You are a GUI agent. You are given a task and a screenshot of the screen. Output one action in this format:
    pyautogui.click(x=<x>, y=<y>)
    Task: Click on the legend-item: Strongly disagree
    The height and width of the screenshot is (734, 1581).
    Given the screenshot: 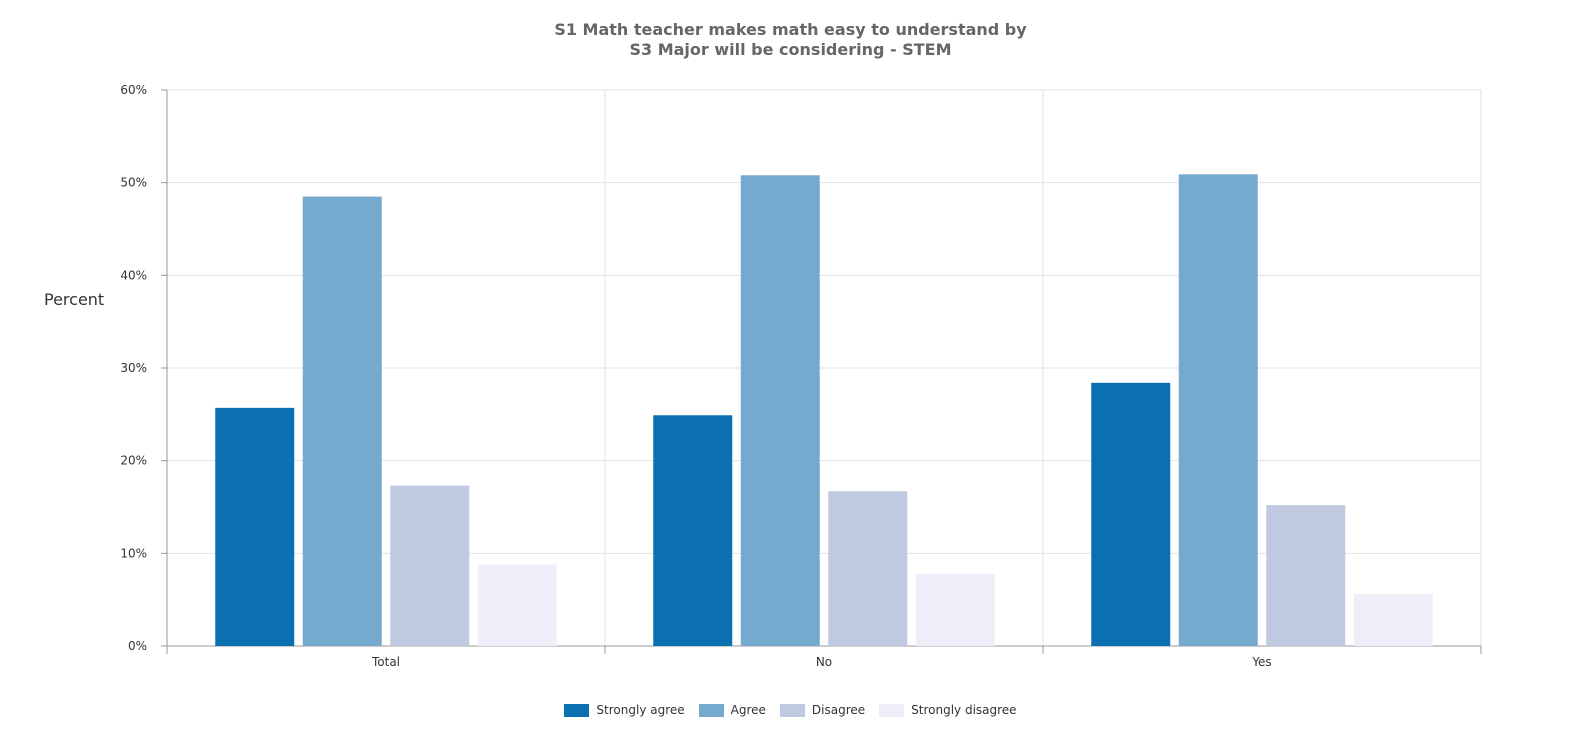 What is the action you would take?
    pyautogui.click(x=948, y=710)
    